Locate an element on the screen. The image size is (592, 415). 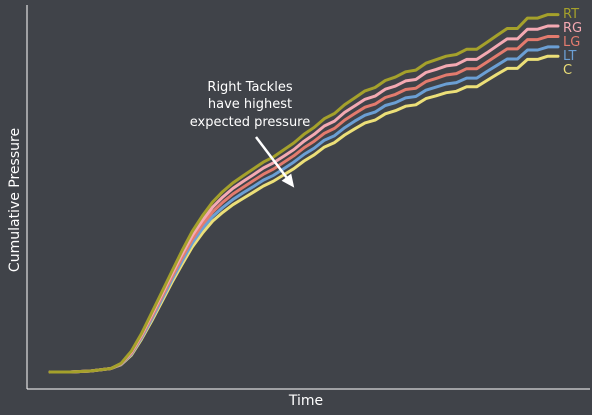
x-axis-title: Time is located at coordinates (305, 401).